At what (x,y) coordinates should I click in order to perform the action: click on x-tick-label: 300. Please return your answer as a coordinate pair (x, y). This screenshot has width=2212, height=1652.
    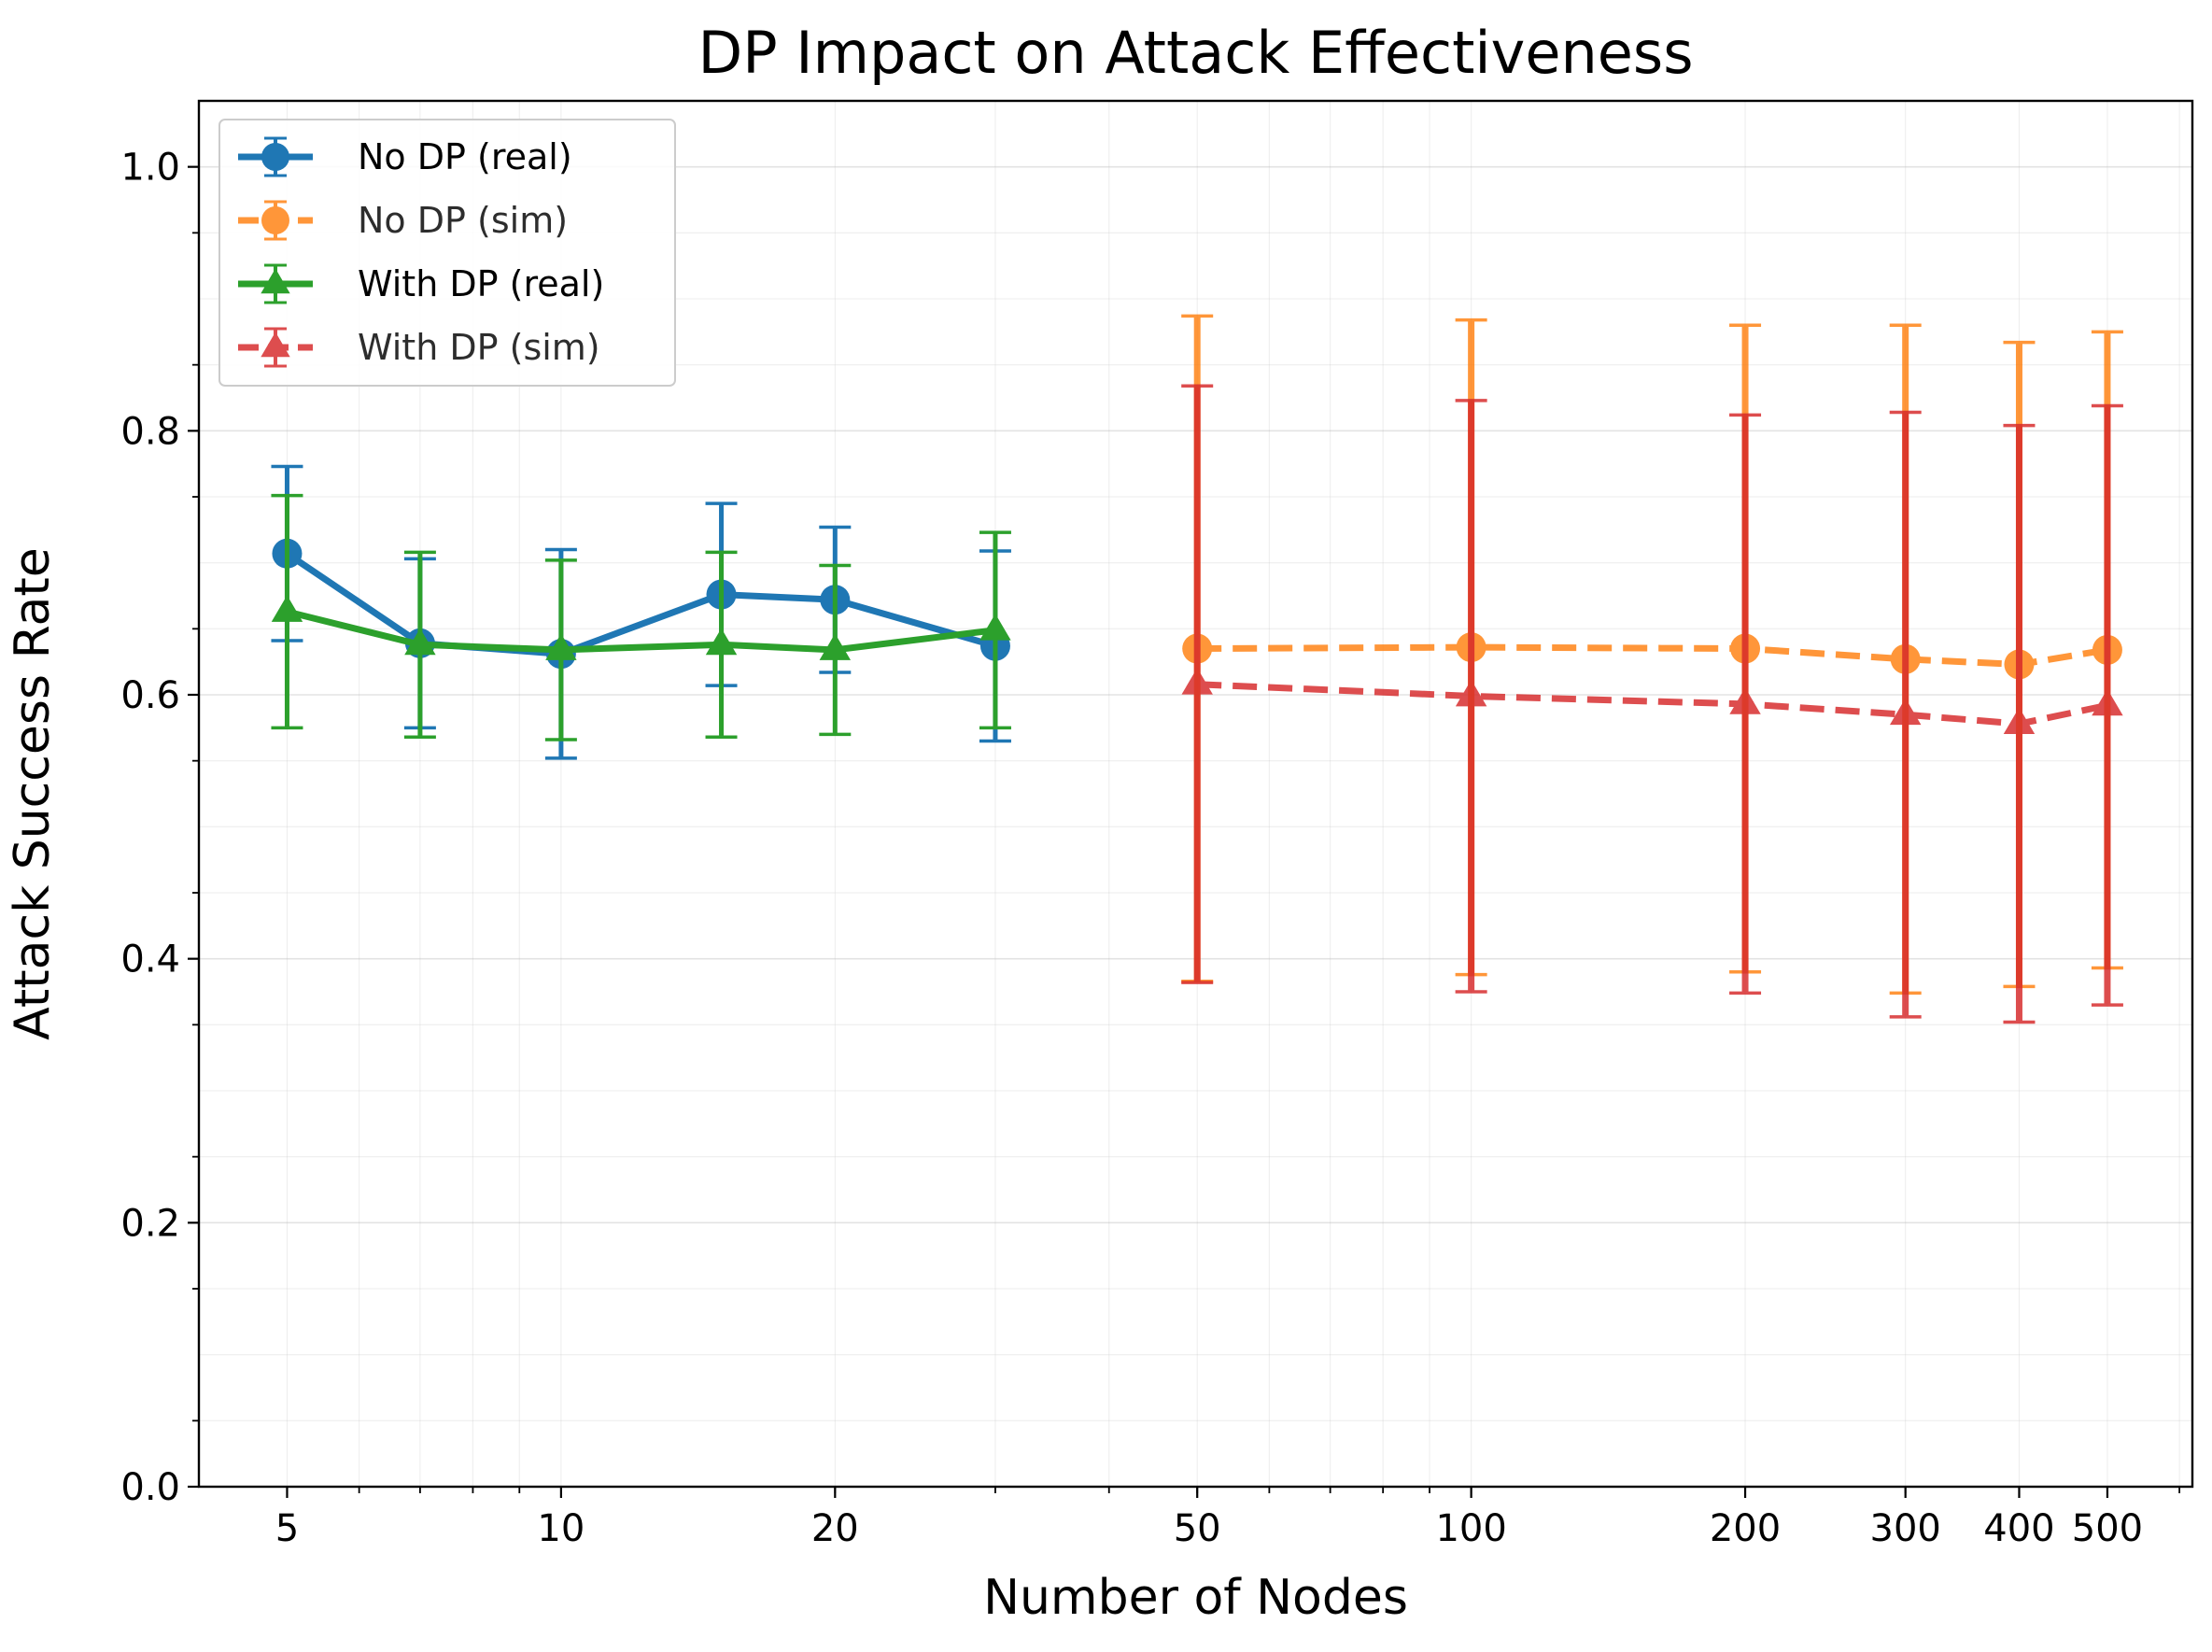
    Looking at the image, I should click on (1905, 1528).